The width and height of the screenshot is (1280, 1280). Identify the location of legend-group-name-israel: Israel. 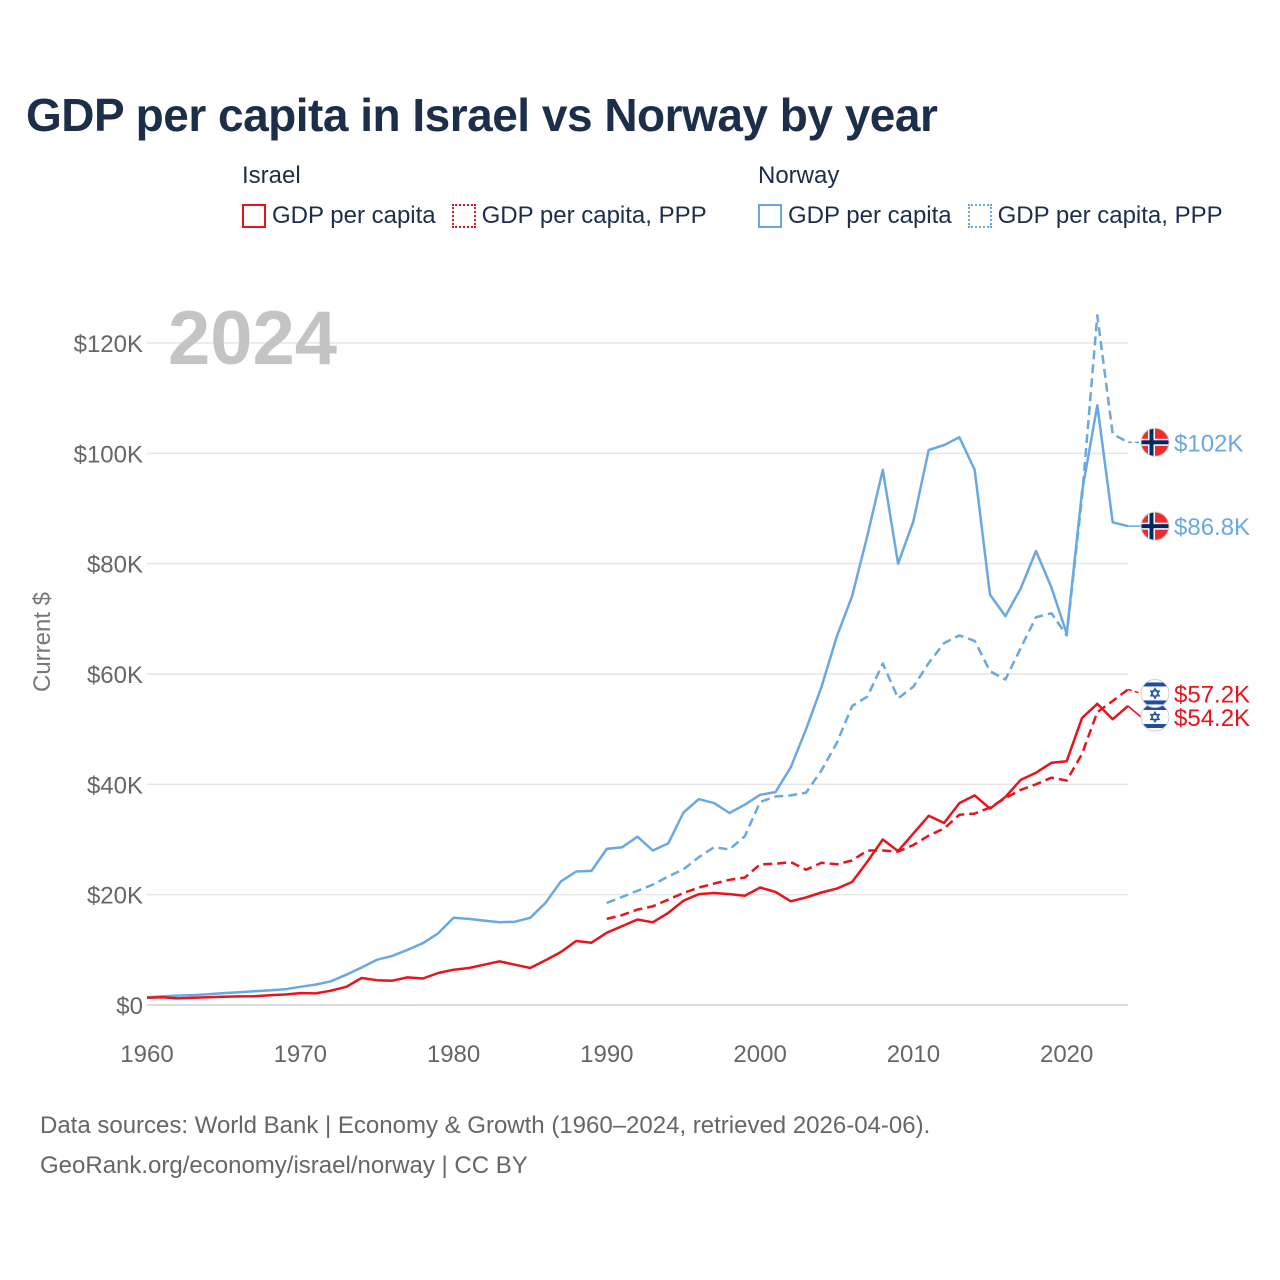
(271, 175).